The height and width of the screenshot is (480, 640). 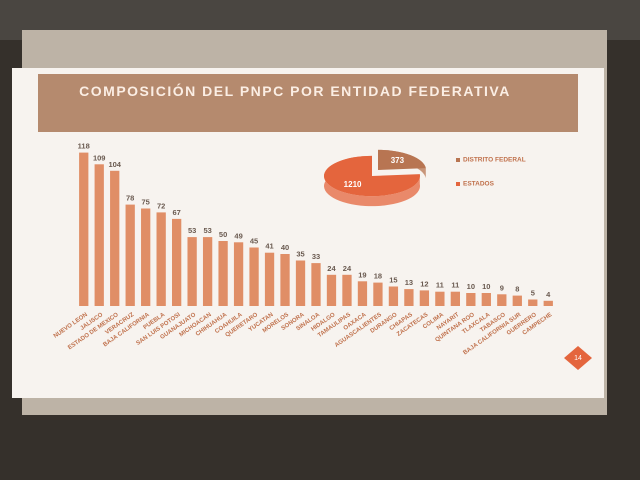 What do you see at coordinates (161, 205) in the screenshot?
I see `value-label: 72` at bounding box center [161, 205].